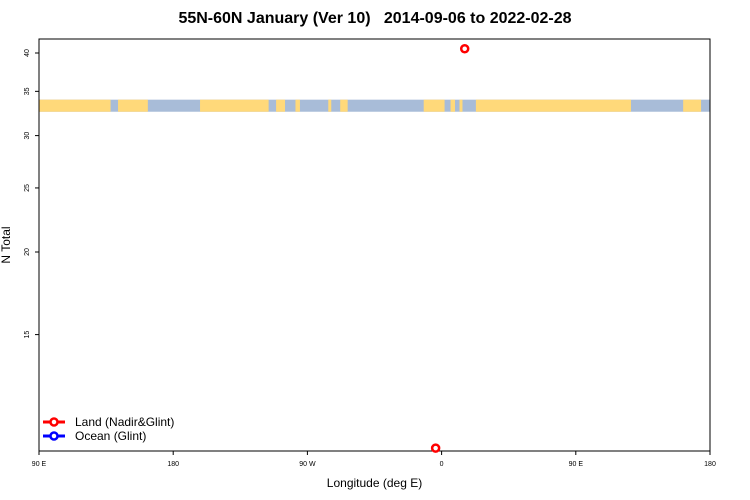 The width and height of the screenshot is (750, 500). I want to click on y-tick-label: 20, so click(27, 252).